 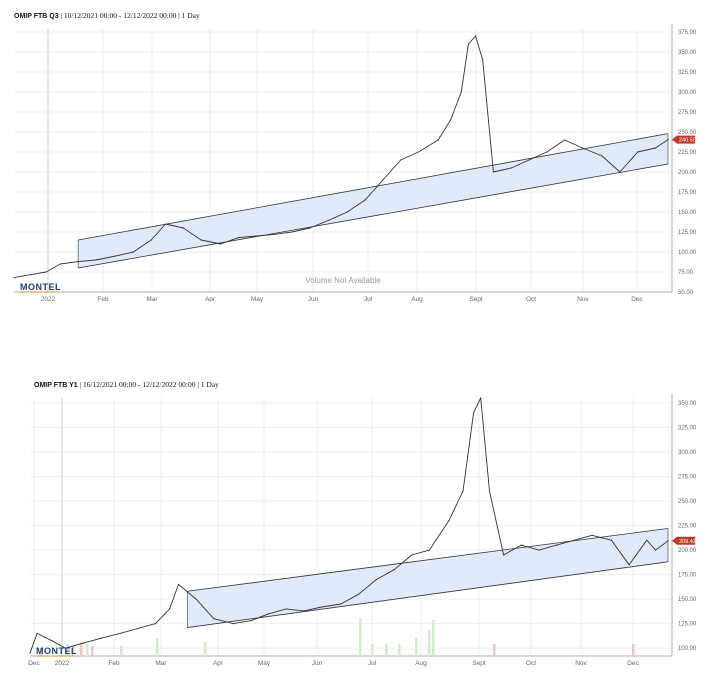 I want to click on trend-channel, so click(x=427, y=578).